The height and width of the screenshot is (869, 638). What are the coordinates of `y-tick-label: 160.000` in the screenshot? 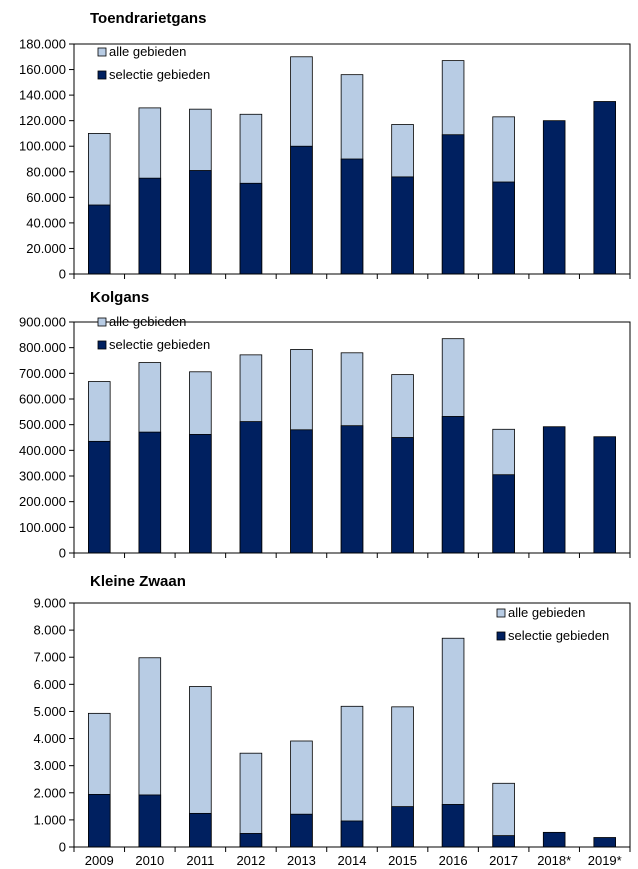 It's located at (42, 69).